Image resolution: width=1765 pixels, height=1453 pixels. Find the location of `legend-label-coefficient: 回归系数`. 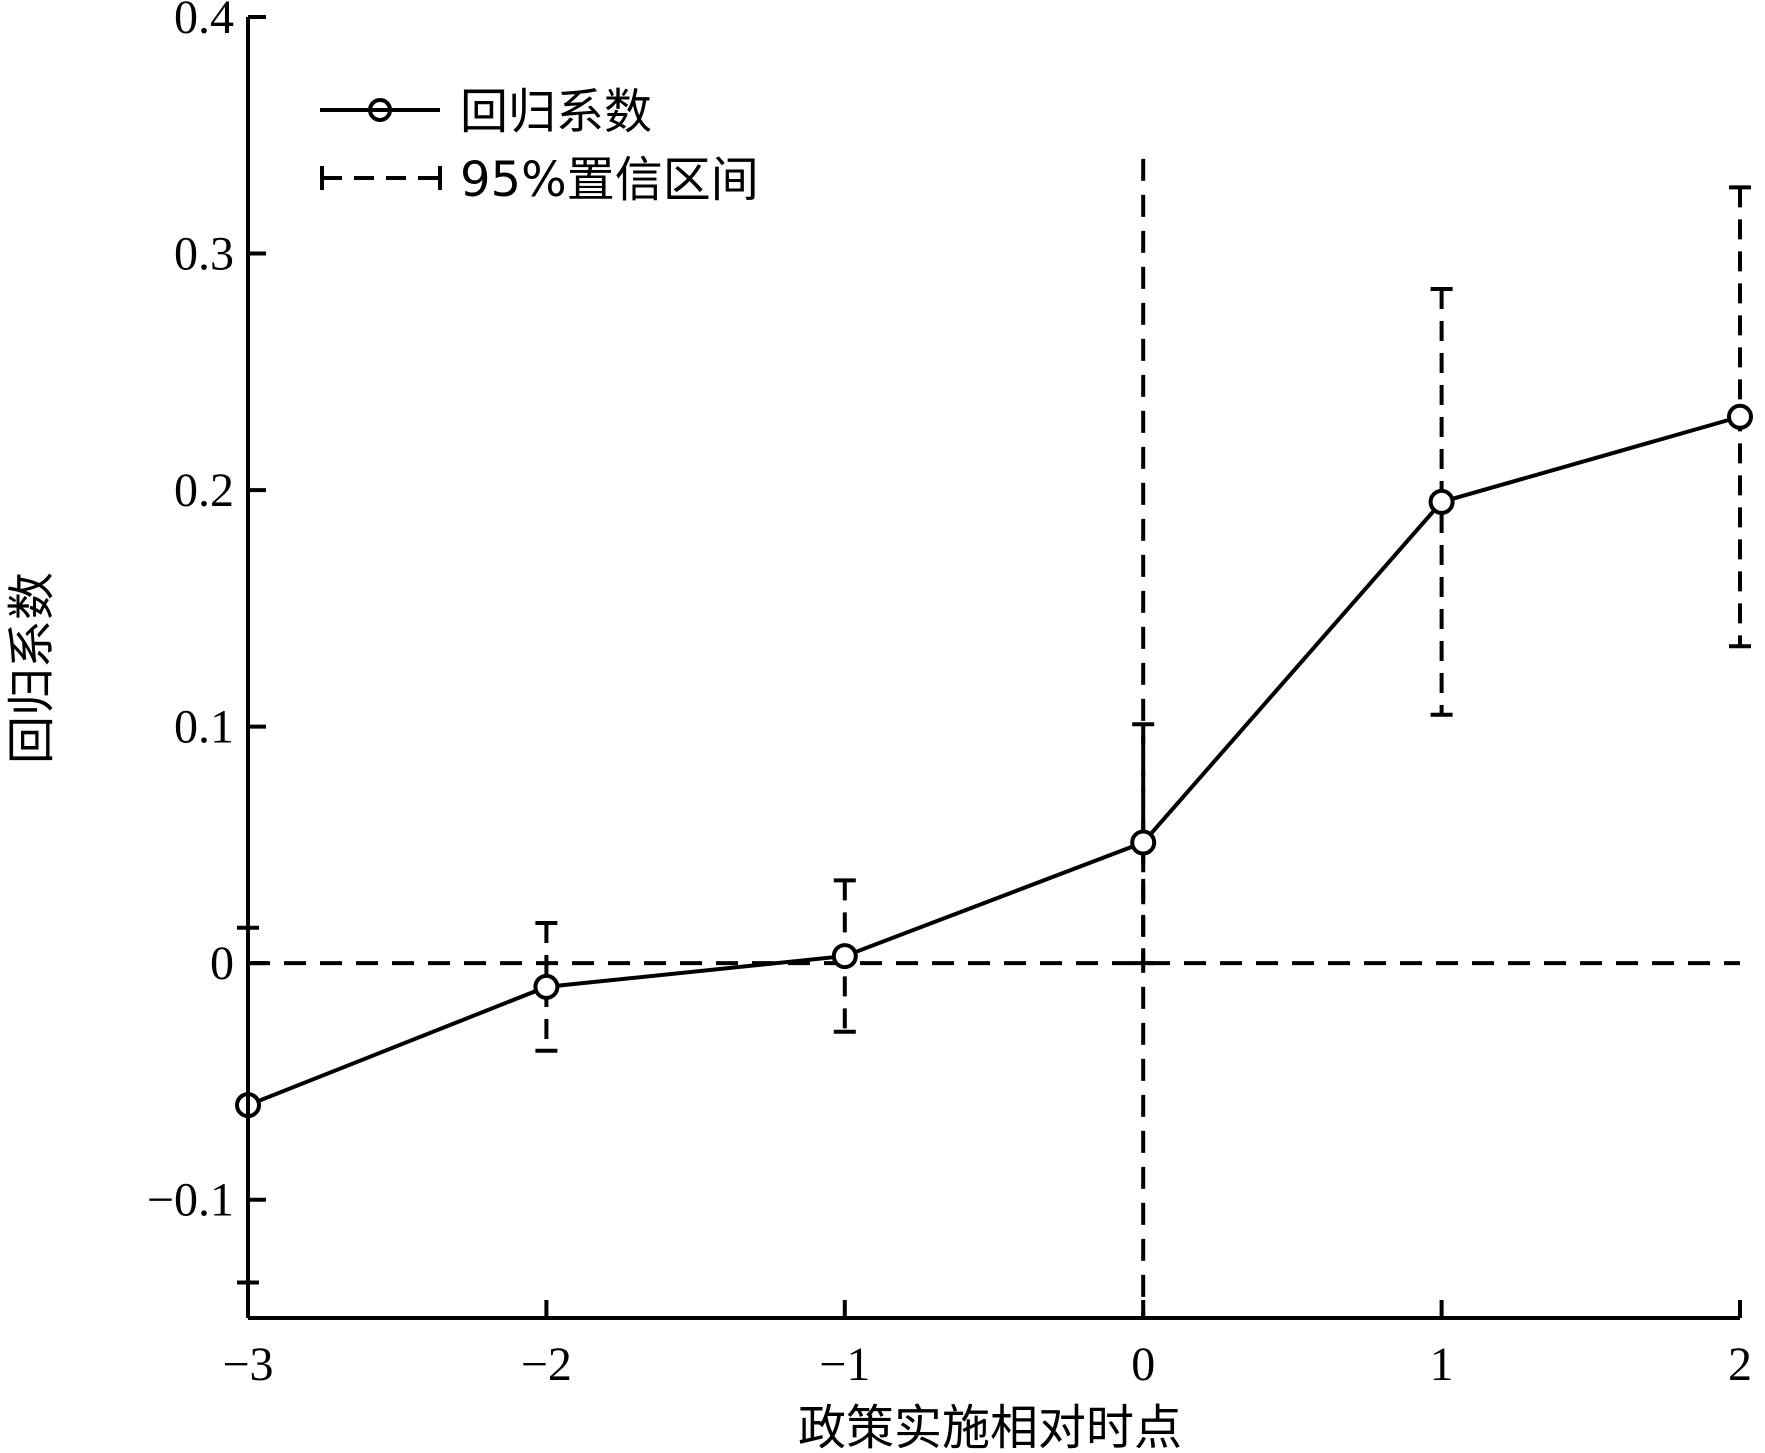

legend-label-coefficient: 回归系数 is located at coordinates (556, 112).